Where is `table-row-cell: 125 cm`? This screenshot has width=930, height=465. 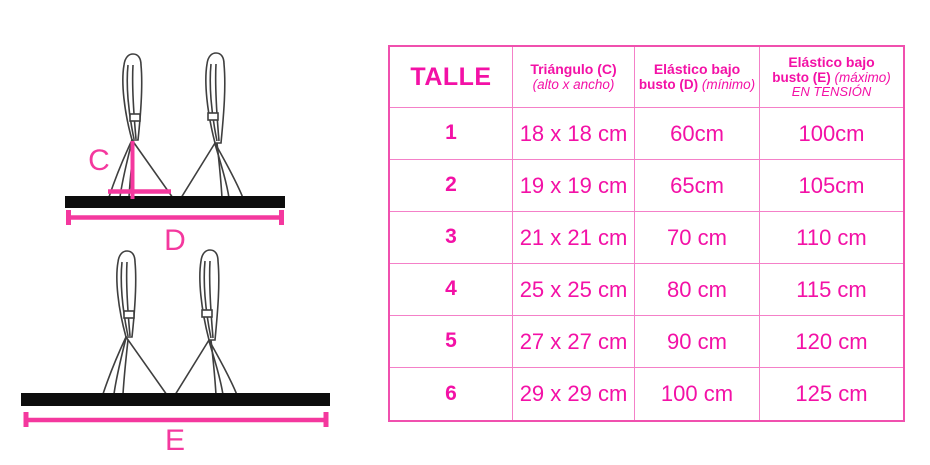
table-row-cell: 125 cm is located at coordinates (831, 394).